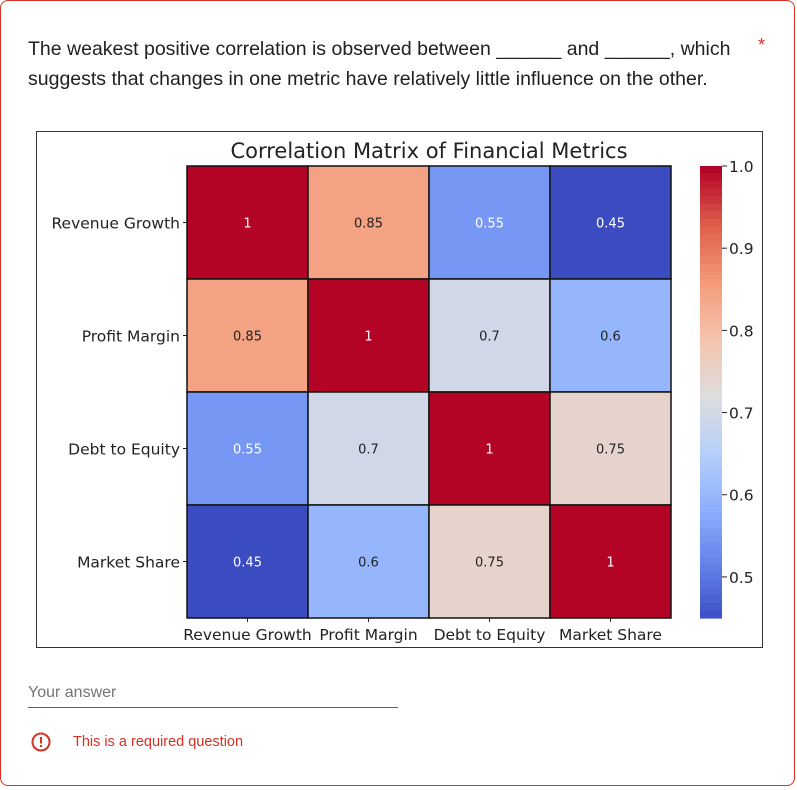 Image resolution: width=797 pixels, height=790 pixels. What do you see at coordinates (741, 496) in the screenshot?
I see `colorbar-tick-label: 0.6` at bounding box center [741, 496].